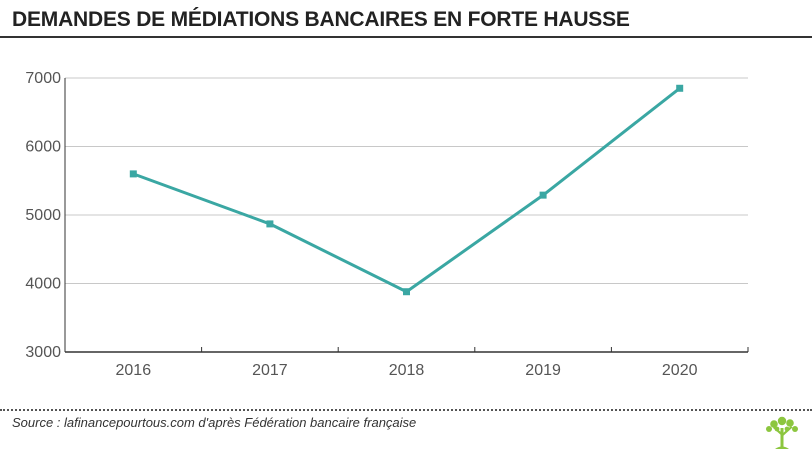  I want to click on x-axis-tick-labels: 2016 2017 2018 2019 2020, so click(407, 370).